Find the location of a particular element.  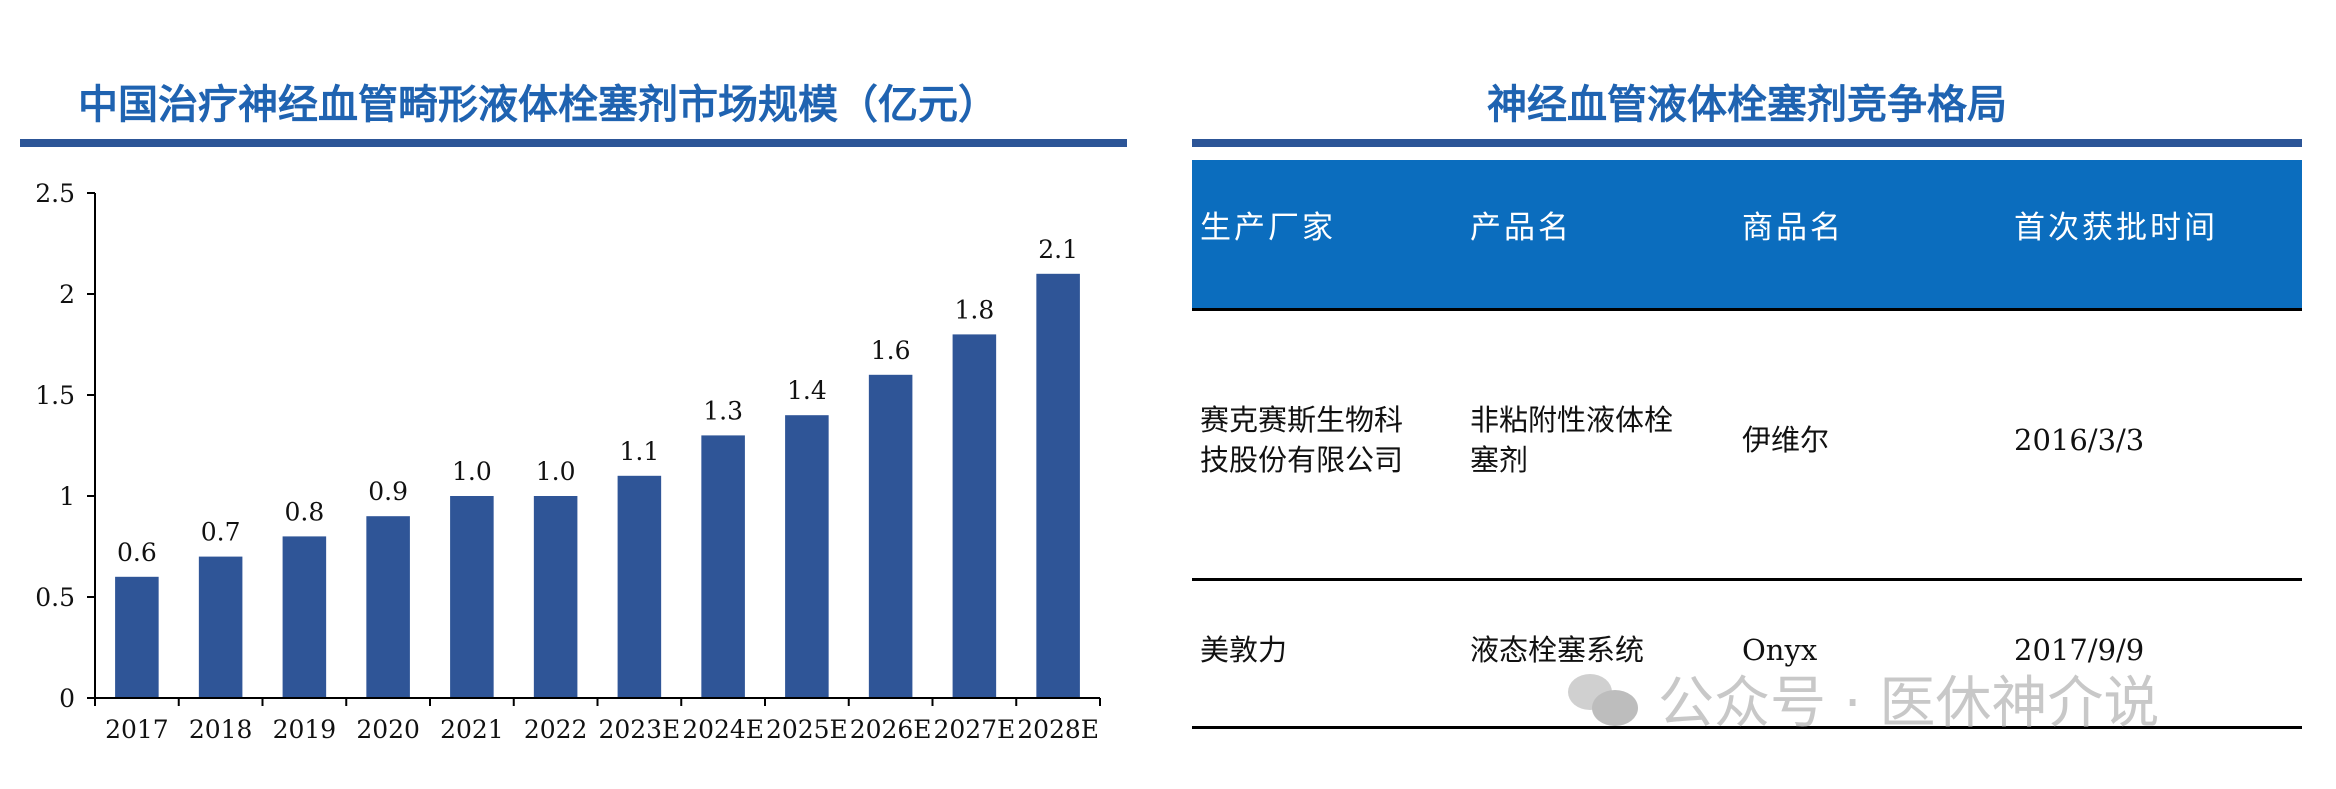

table-title: 神经血管液体栓塞剂竞争格局 is located at coordinates (1747, 105).